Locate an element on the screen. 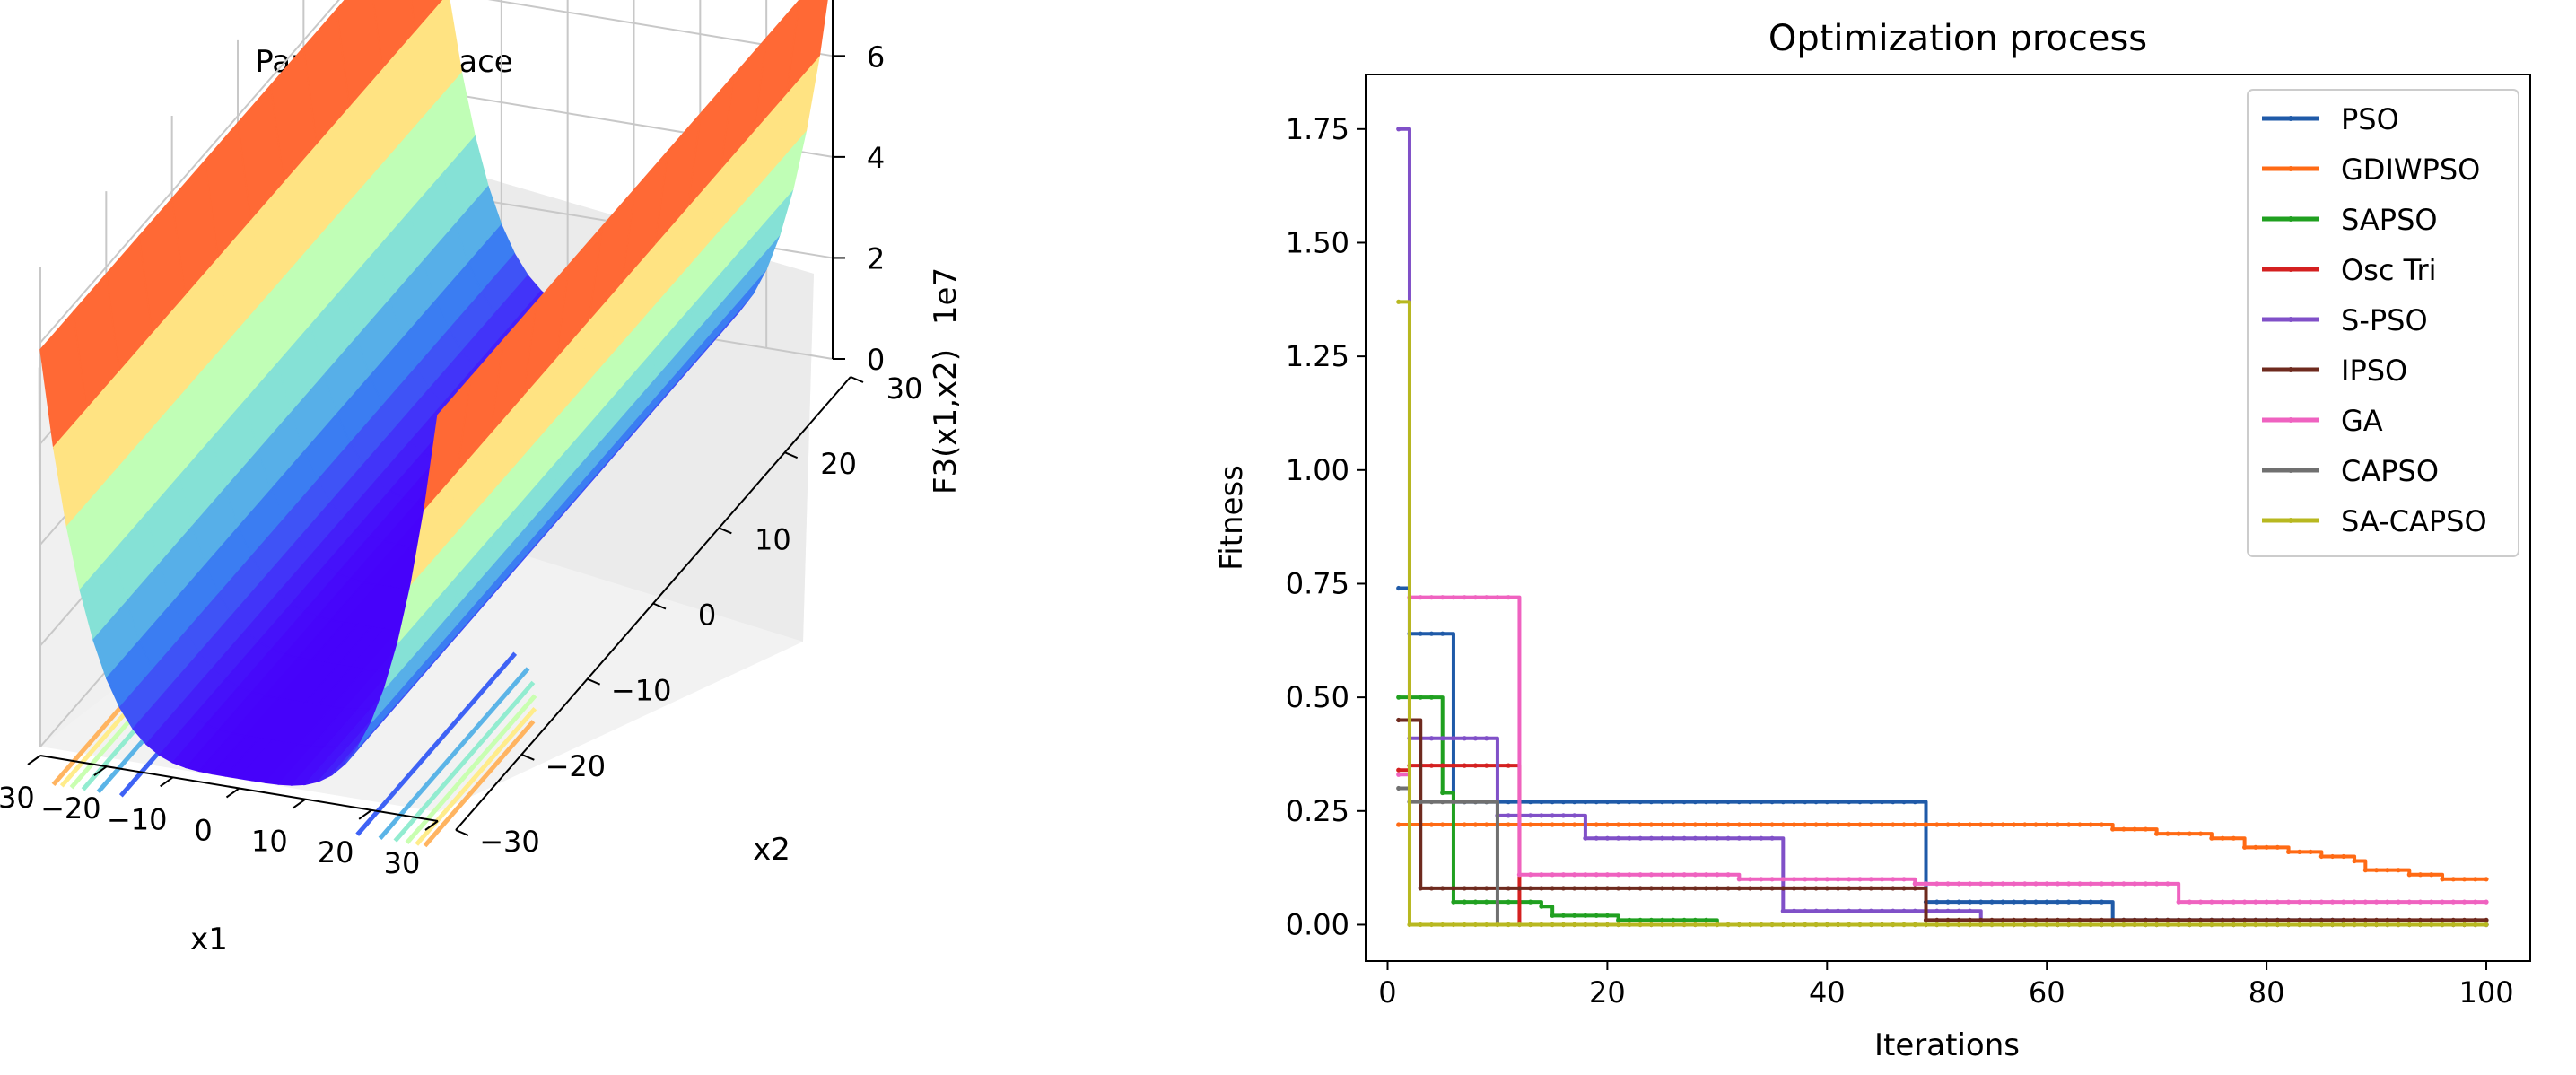 This screenshot has height=1075, width=2576. z-axis-label: F3(x1,x2) is located at coordinates (946, 421).